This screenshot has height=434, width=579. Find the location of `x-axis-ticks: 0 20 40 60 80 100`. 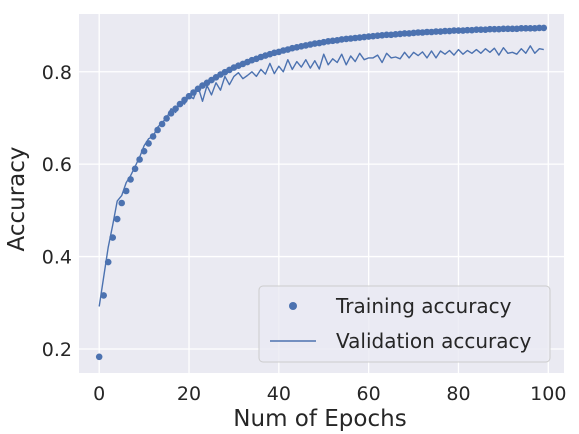

x-axis-ticks: 0 20 40 60 80 100 is located at coordinates (329, 394).